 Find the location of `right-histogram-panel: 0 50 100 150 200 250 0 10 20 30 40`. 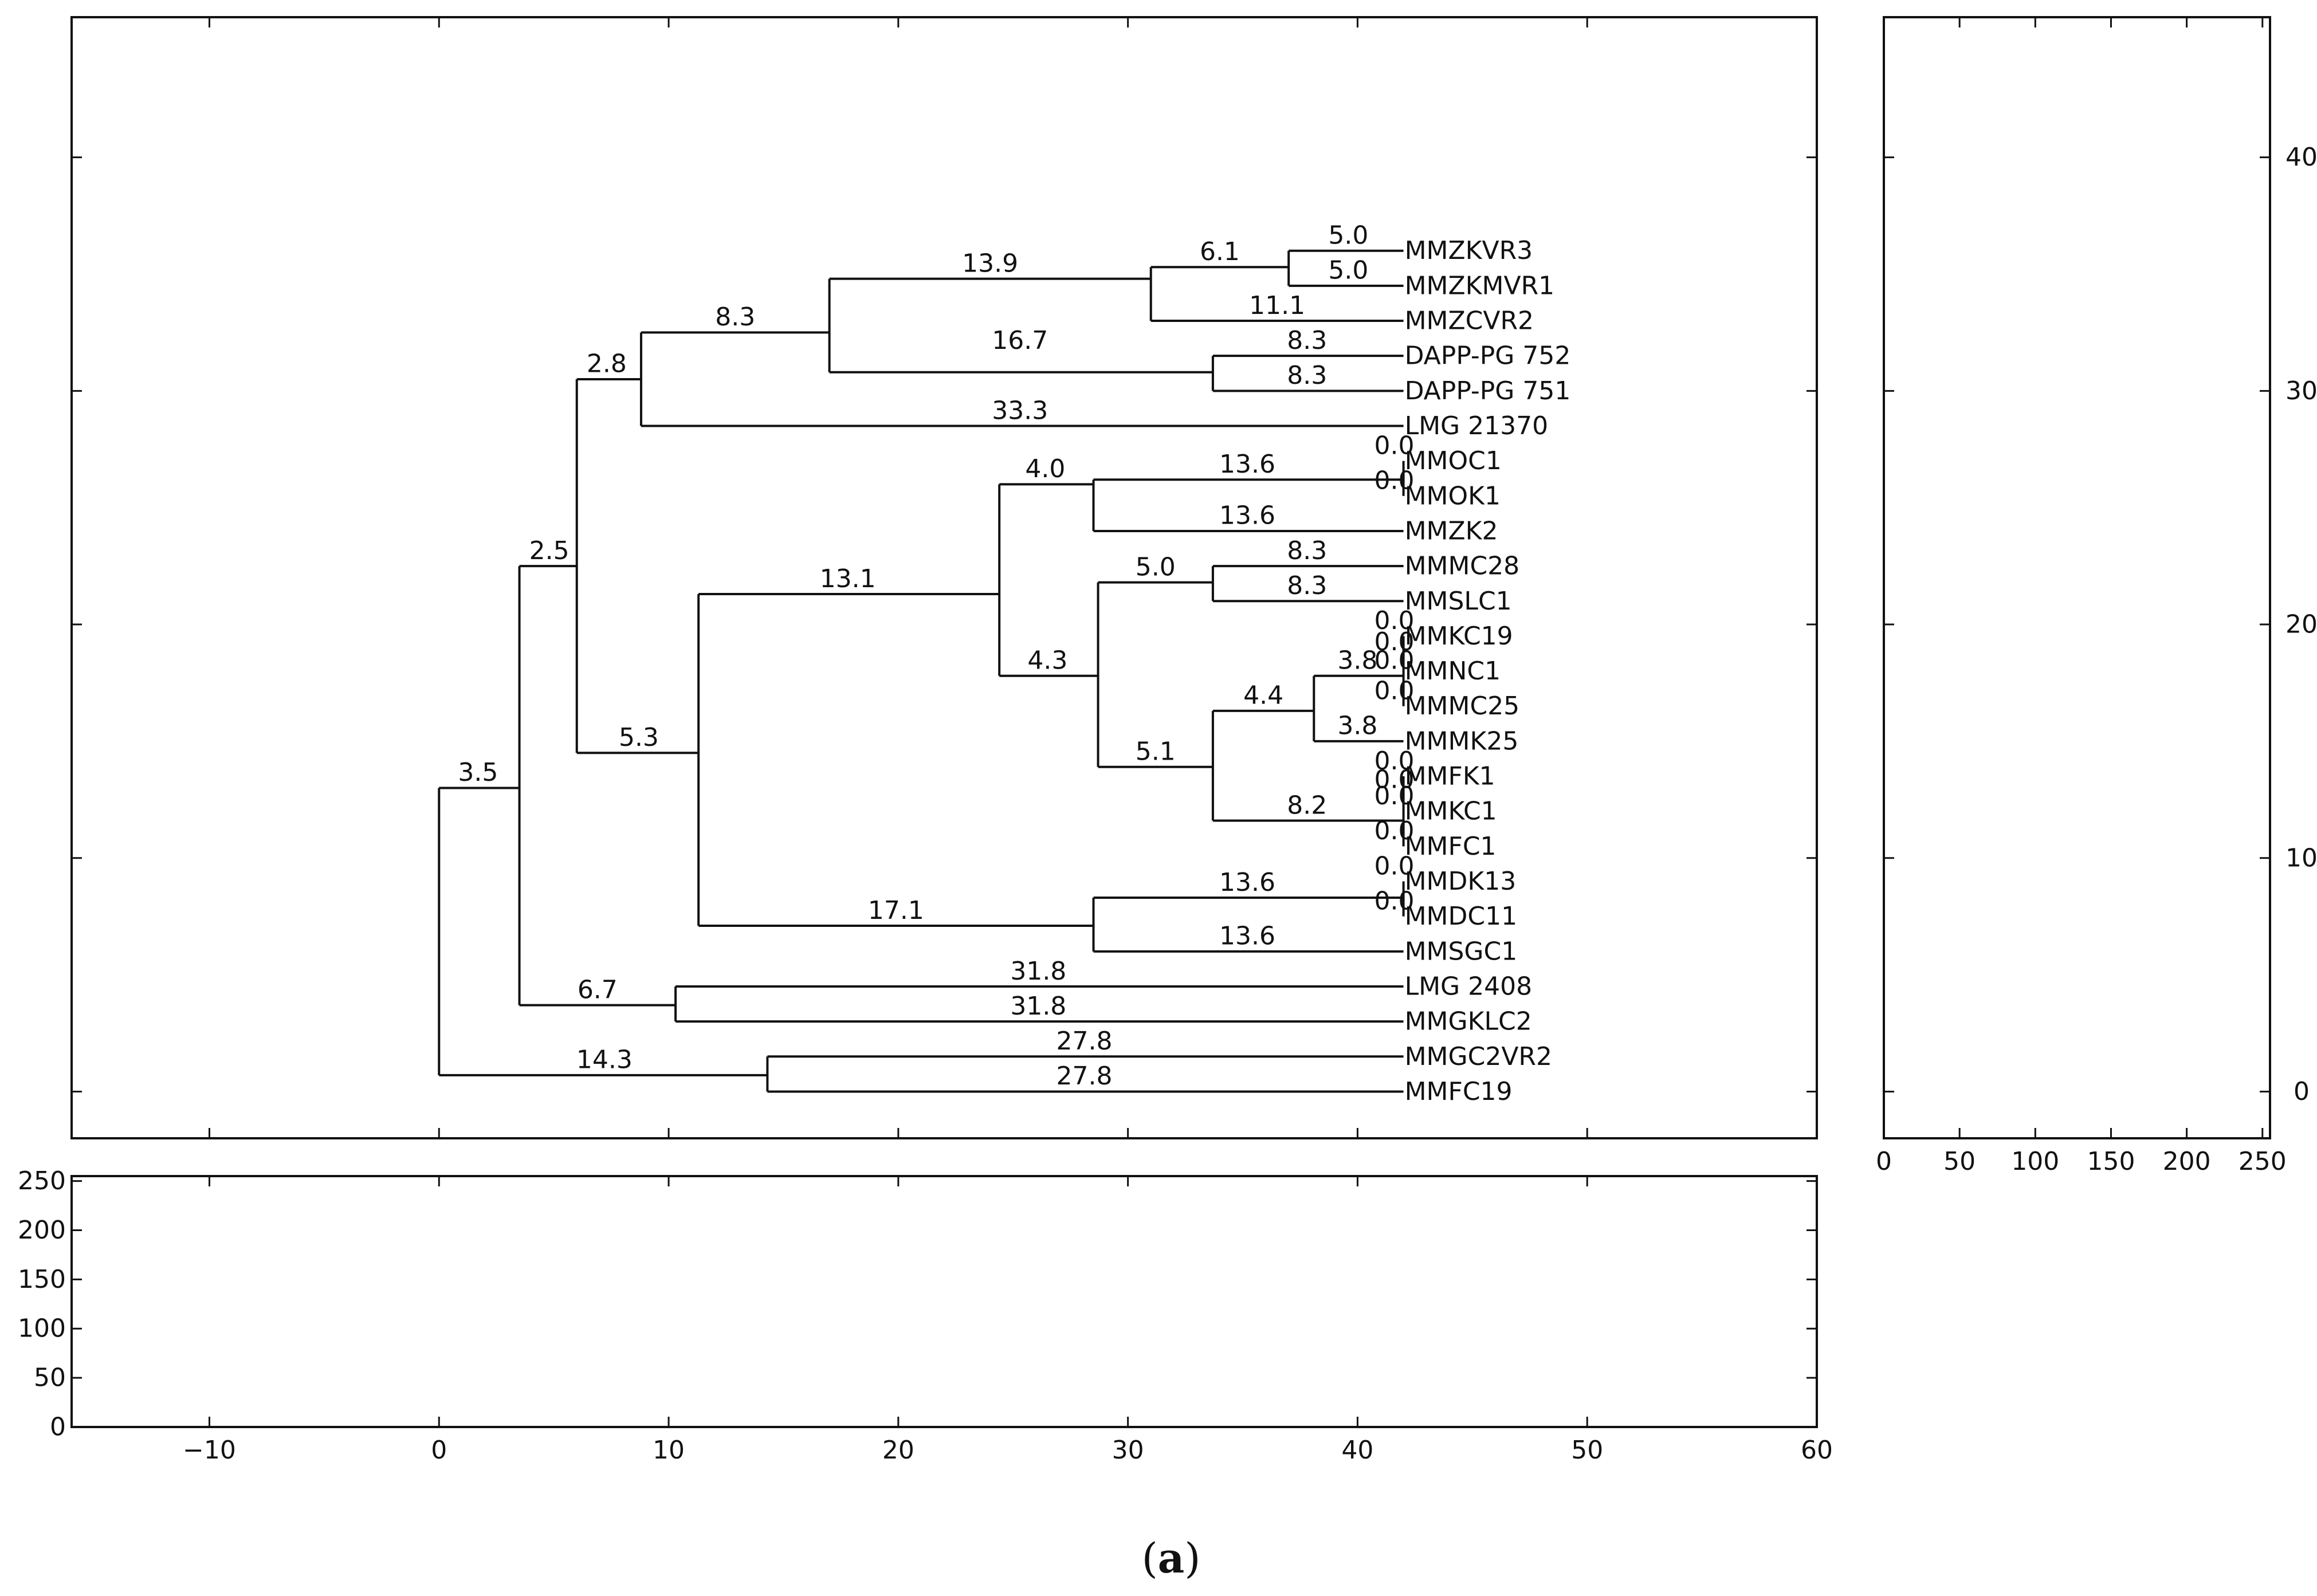

right-histogram-panel: 0 50 100 150 200 250 0 10 20 30 40 is located at coordinates (2096, 596).